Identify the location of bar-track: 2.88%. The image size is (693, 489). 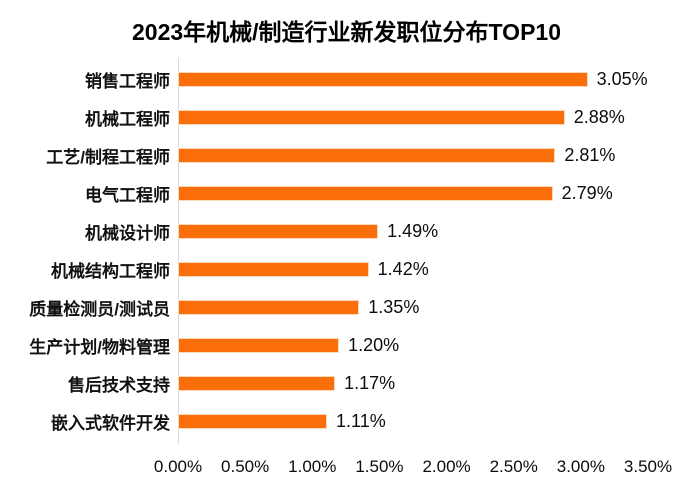
(413, 117).